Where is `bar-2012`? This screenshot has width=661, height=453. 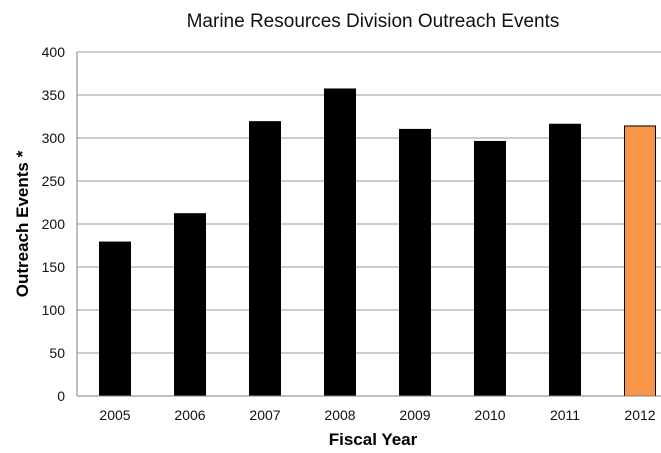
bar-2012 is located at coordinates (640, 261).